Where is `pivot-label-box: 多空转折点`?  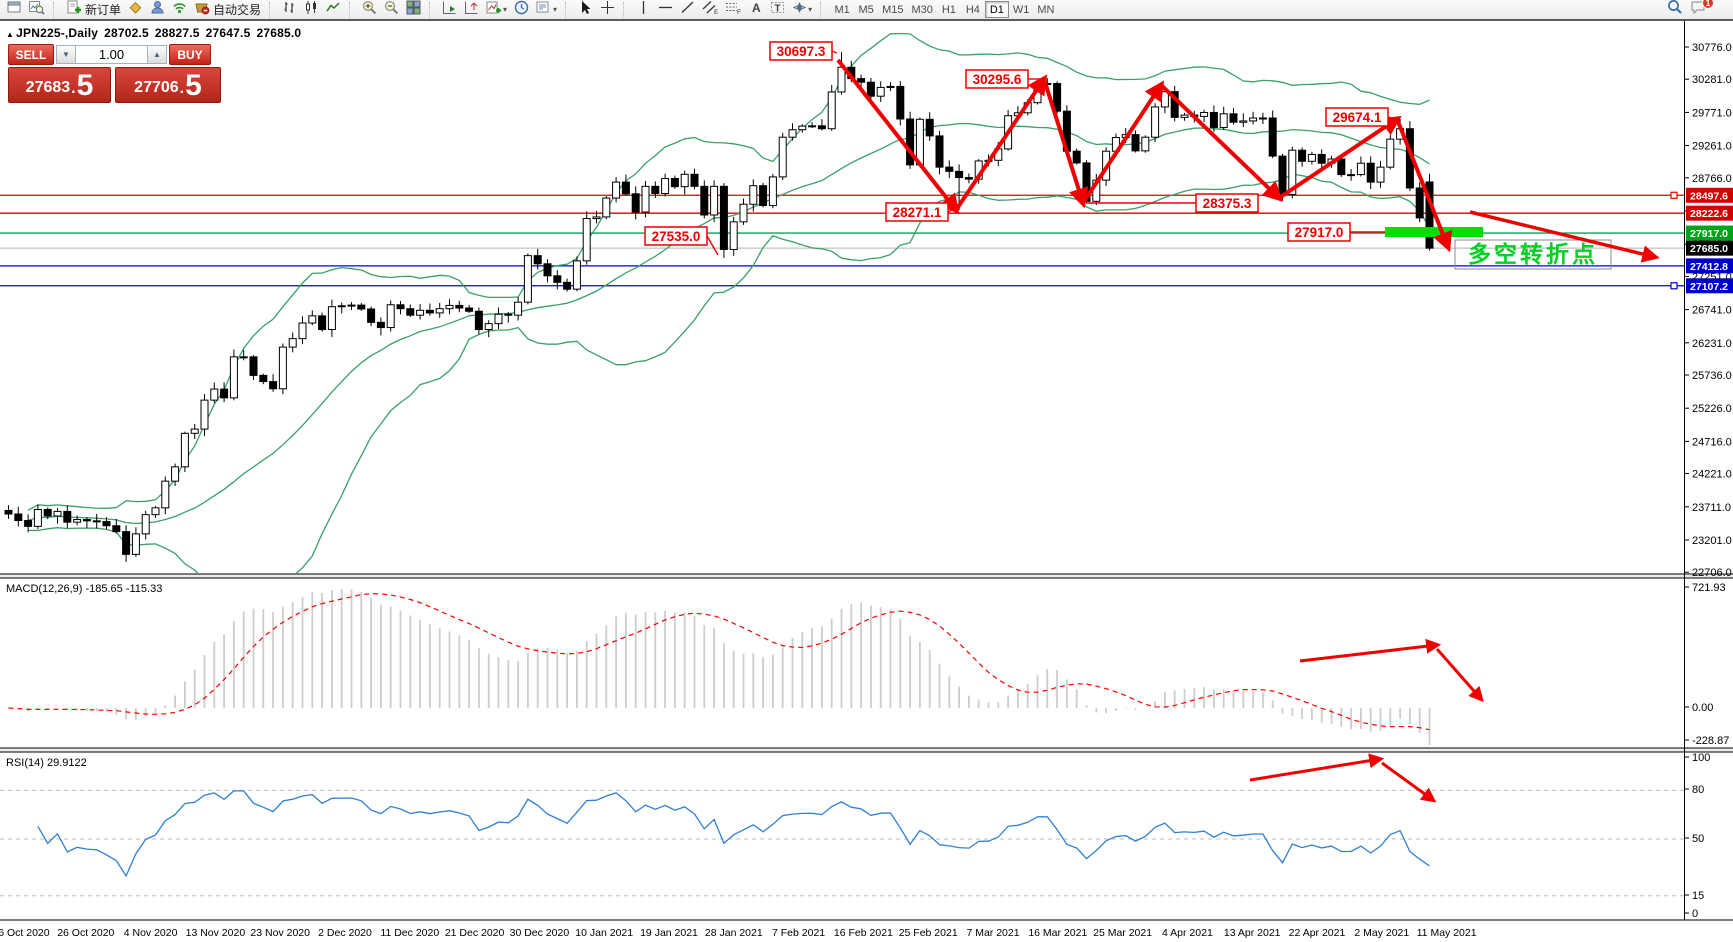 pivot-label-box: 多空转折点 is located at coordinates (1533, 254).